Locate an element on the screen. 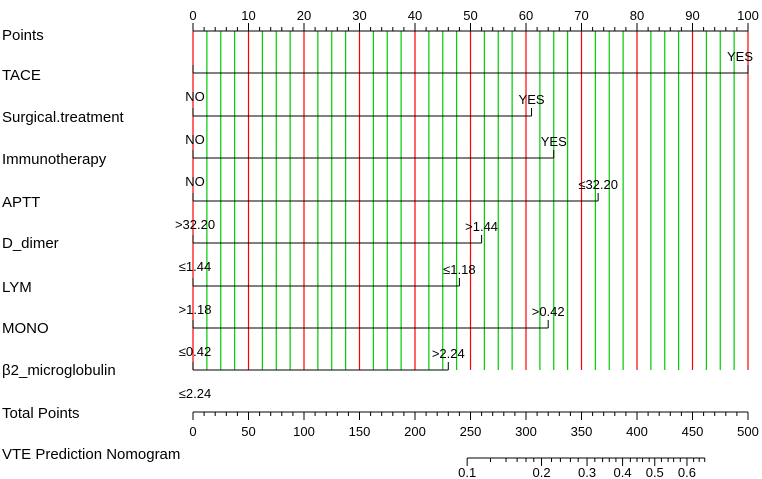  predictor-row: β2_microglobulin ≤2.24 >2.24 is located at coordinates (233, 373).